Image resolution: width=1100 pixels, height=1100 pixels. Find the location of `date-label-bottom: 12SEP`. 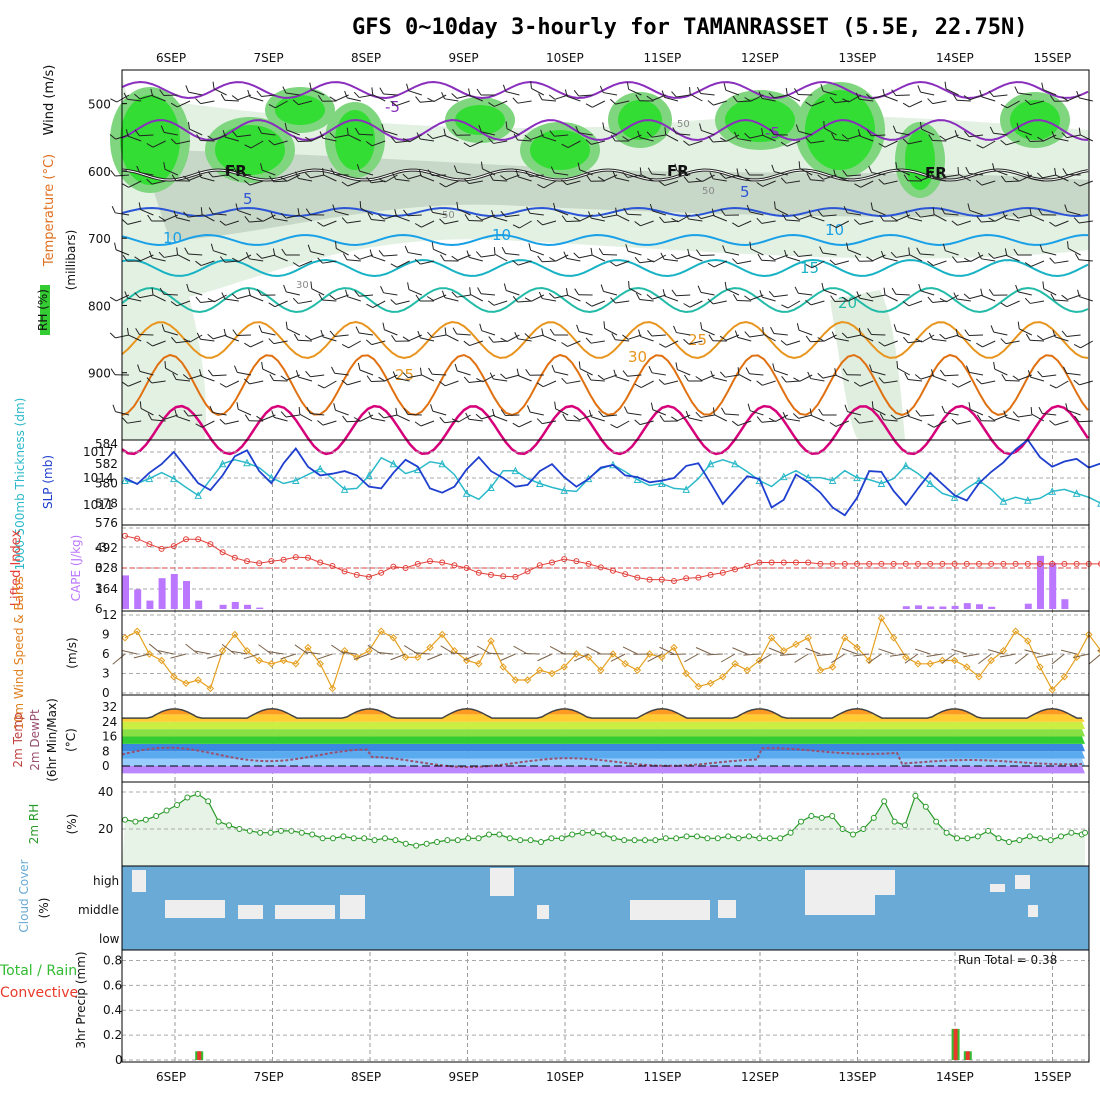

date-label-bottom: 12SEP is located at coordinates (760, 1077).